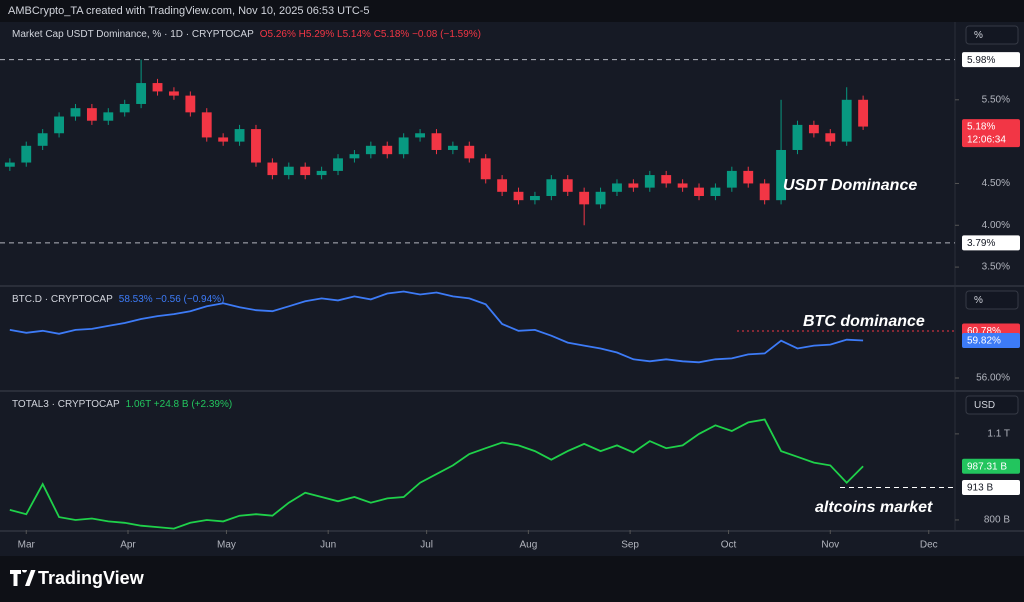 The image size is (1024, 602). I want to click on y-tick-label: 4.50%, so click(996, 183).